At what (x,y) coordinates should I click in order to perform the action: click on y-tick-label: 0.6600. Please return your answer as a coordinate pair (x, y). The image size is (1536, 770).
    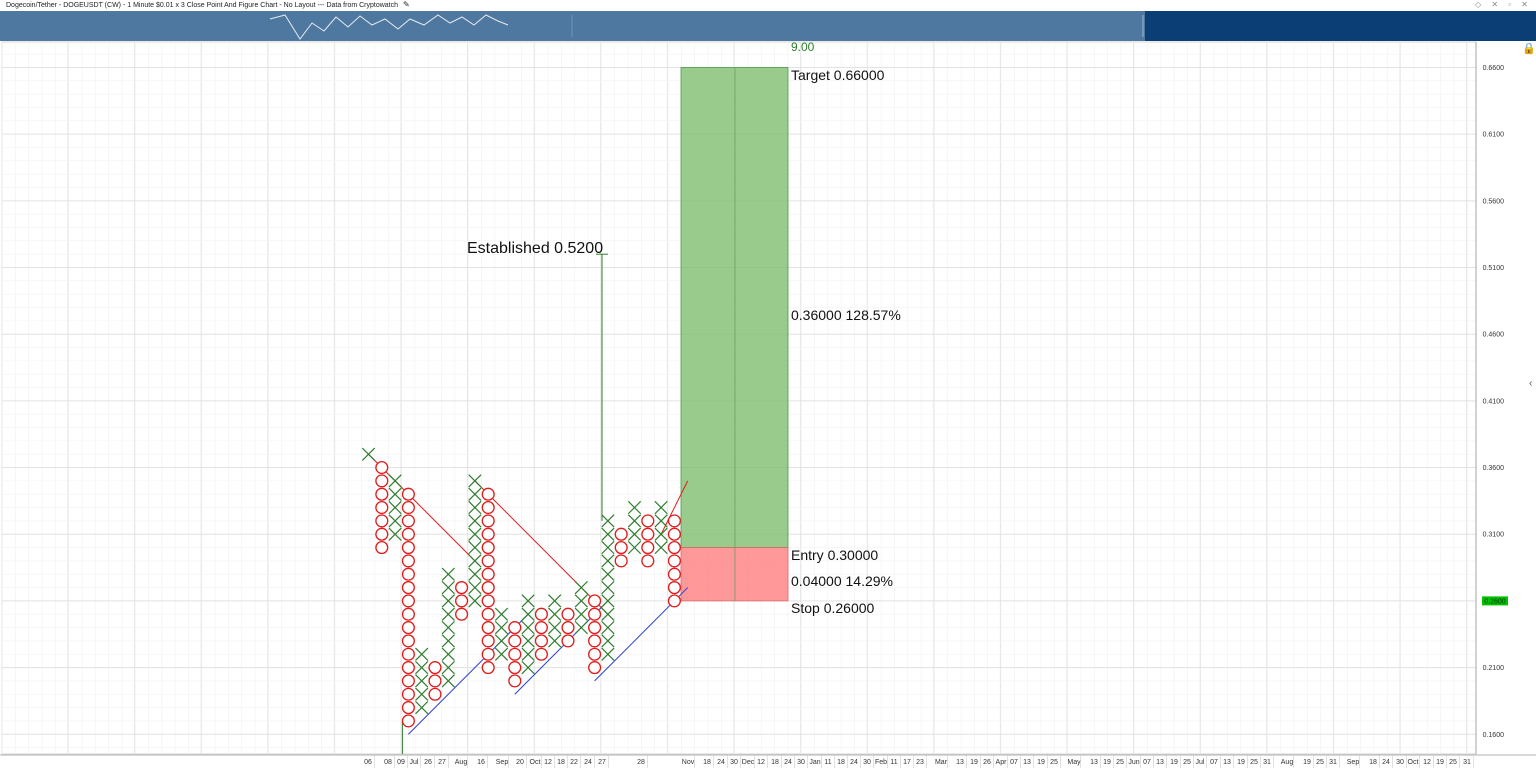
    Looking at the image, I should click on (1494, 68).